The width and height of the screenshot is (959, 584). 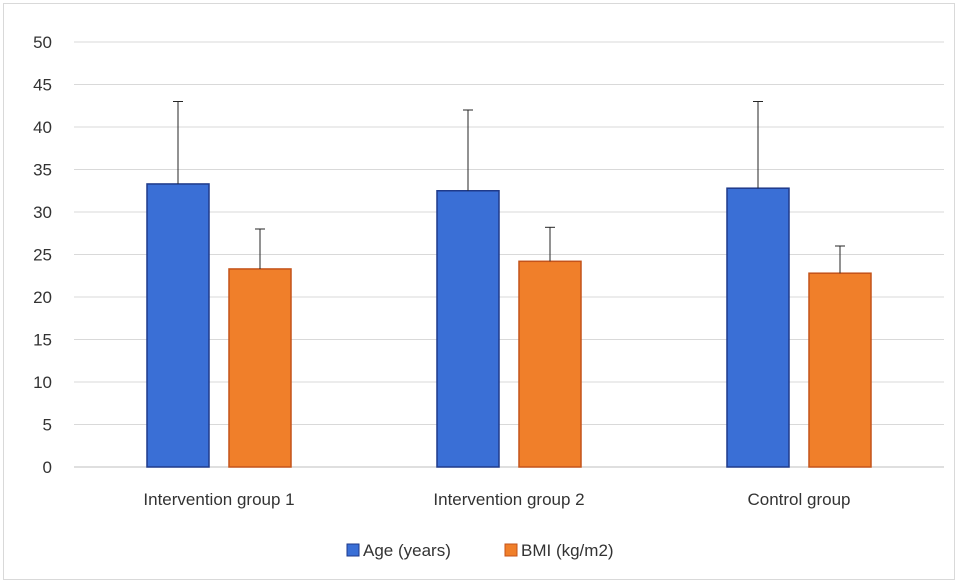 What do you see at coordinates (218, 499) in the screenshot?
I see `x-tick-label: Intervention group 1` at bounding box center [218, 499].